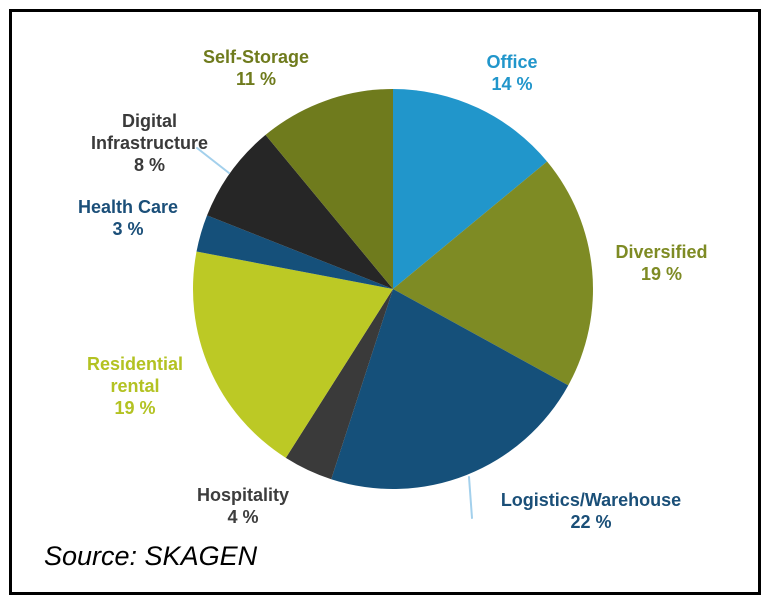  What do you see at coordinates (329, 189) in the screenshot?
I see `pie-slice-self-storage` at bounding box center [329, 189].